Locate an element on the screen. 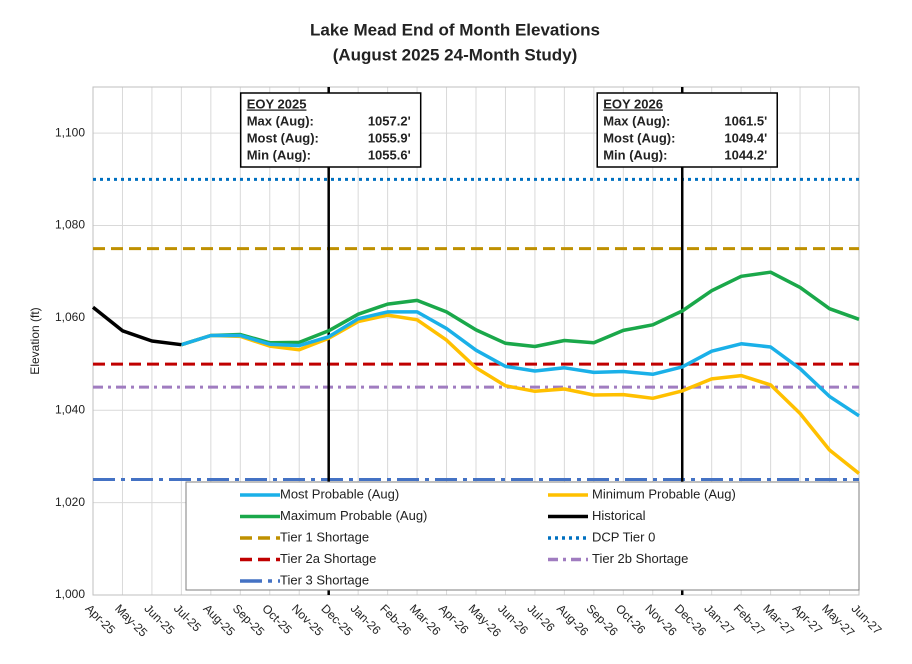 The width and height of the screenshot is (912, 664). x-tick-label: Feb-26 is located at coordinates (395, 619).